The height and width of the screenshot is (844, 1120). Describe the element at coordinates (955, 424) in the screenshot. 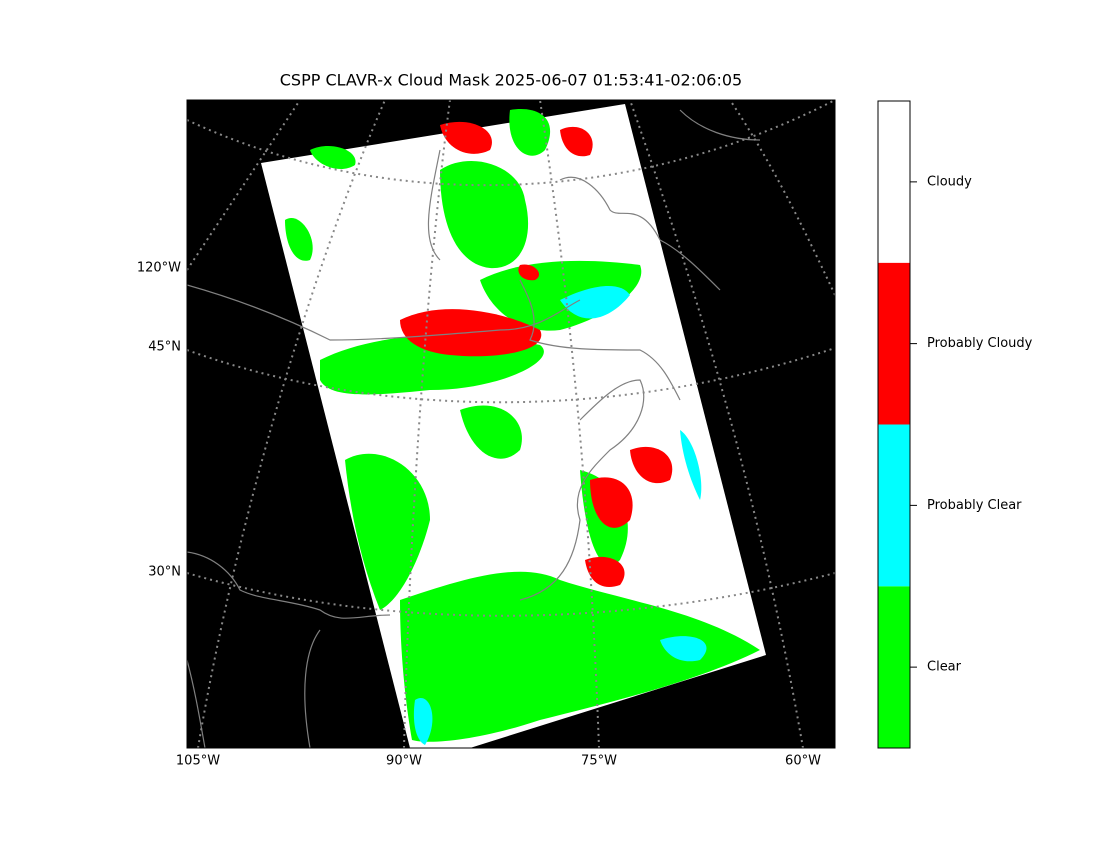

I see `colorbar: Clear Probably Clear Probably Cloudy Cloudy` at that location.